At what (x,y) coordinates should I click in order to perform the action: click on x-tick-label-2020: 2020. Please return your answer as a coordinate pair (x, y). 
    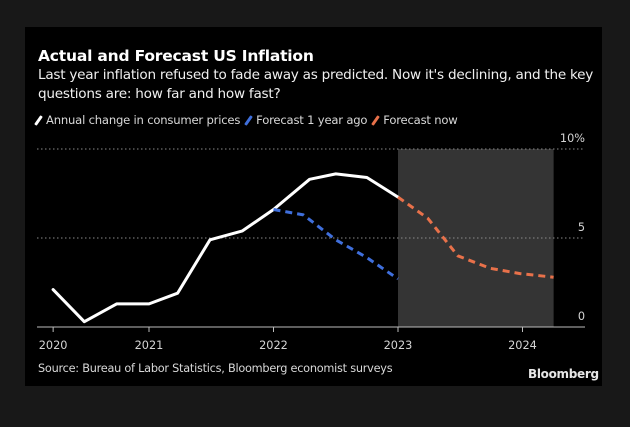
    Looking at the image, I should click on (53, 345).